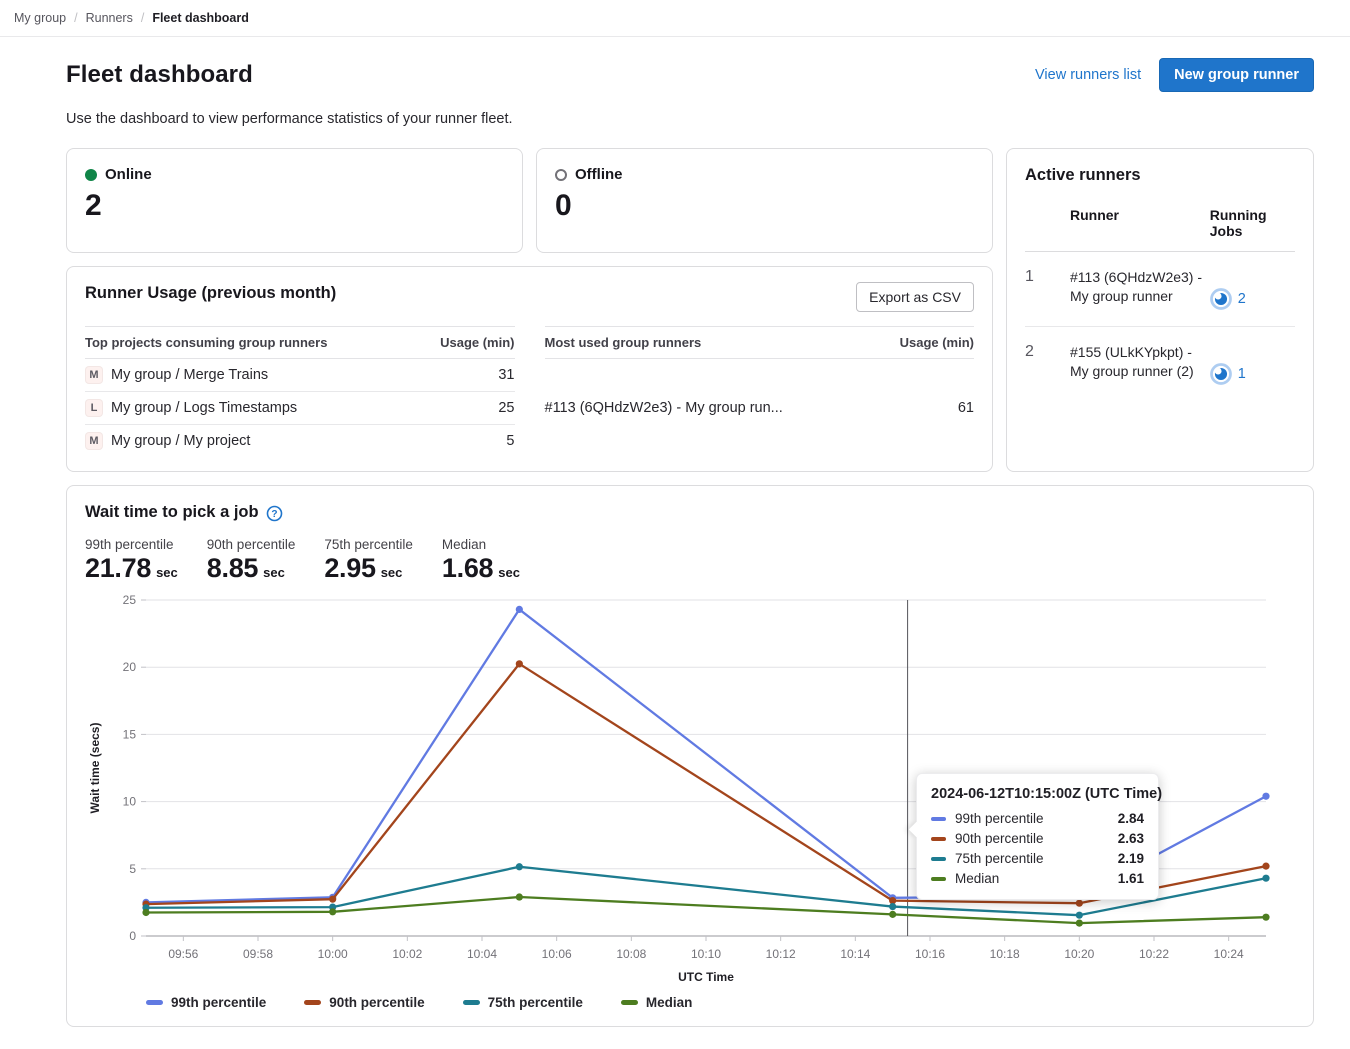 This screenshot has width=1350, height=1049. Describe the element at coordinates (94, 408) in the screenshot. I see `project-avatar: L` at that location.